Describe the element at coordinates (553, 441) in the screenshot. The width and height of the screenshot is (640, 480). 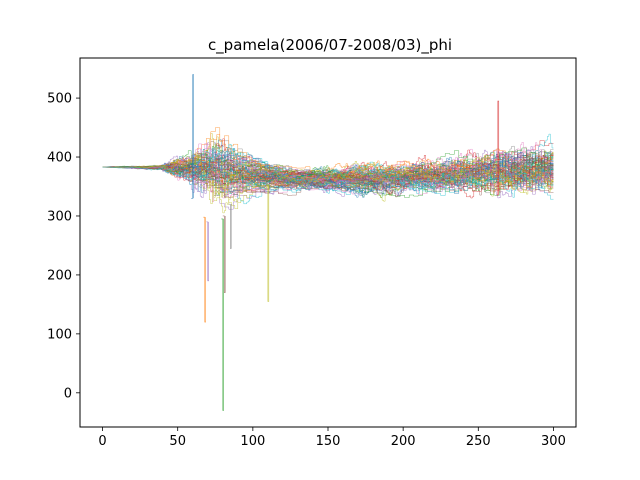
I see `x-tick-label: 300` at that location.